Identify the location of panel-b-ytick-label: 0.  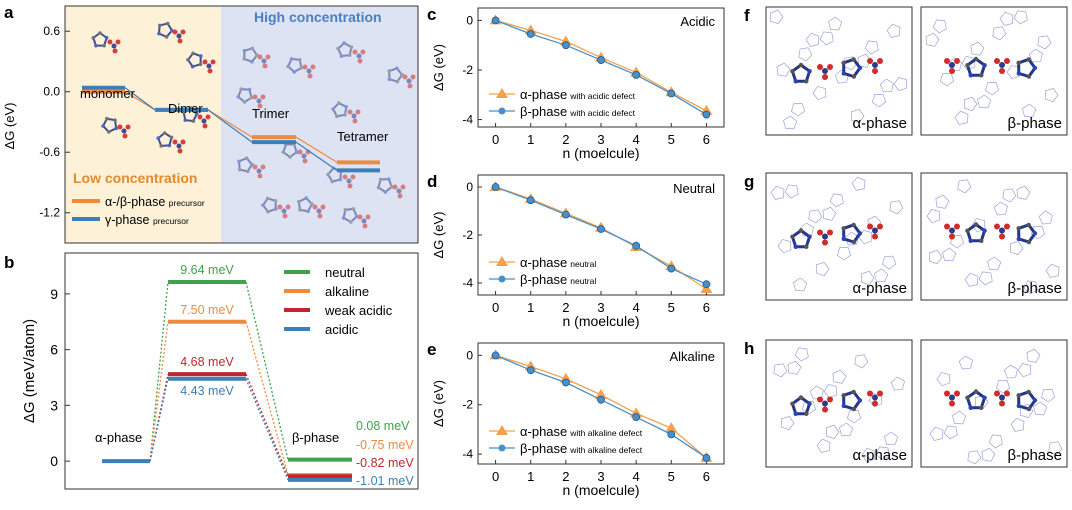
(54, 461).